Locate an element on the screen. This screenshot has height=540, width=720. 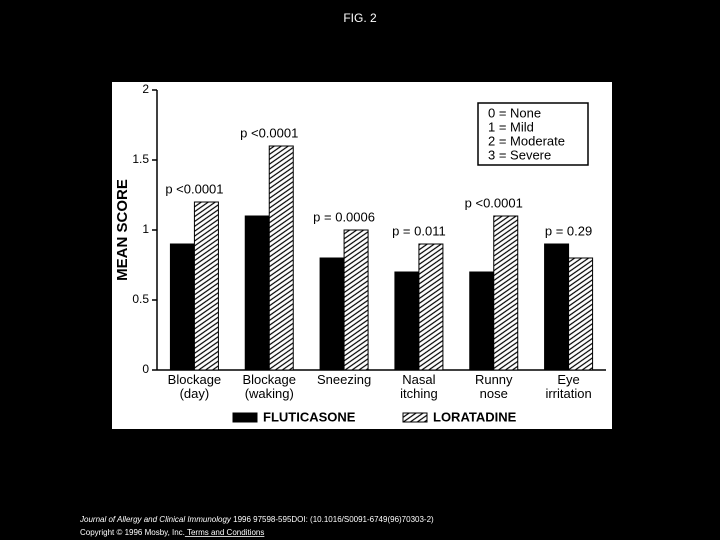
scale-legend-box is located at coordinates (533, 134).